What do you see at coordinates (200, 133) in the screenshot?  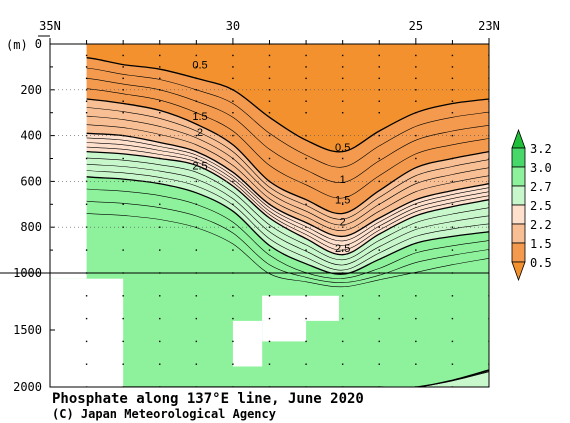 I see `contour-label: 2` at bounding box center [200, 133].